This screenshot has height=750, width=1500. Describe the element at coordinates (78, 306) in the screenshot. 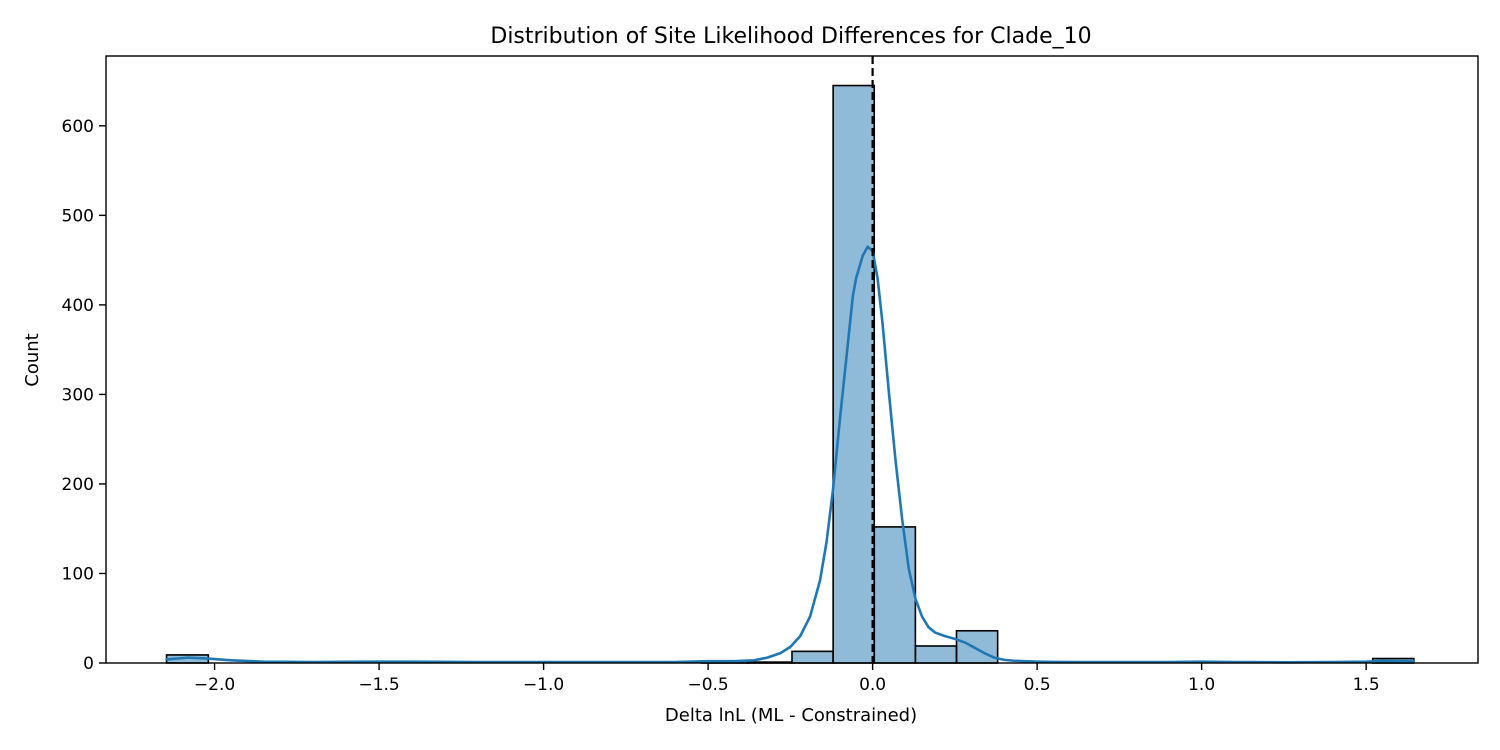

I see `y-tick-label-4: 400` at that location.